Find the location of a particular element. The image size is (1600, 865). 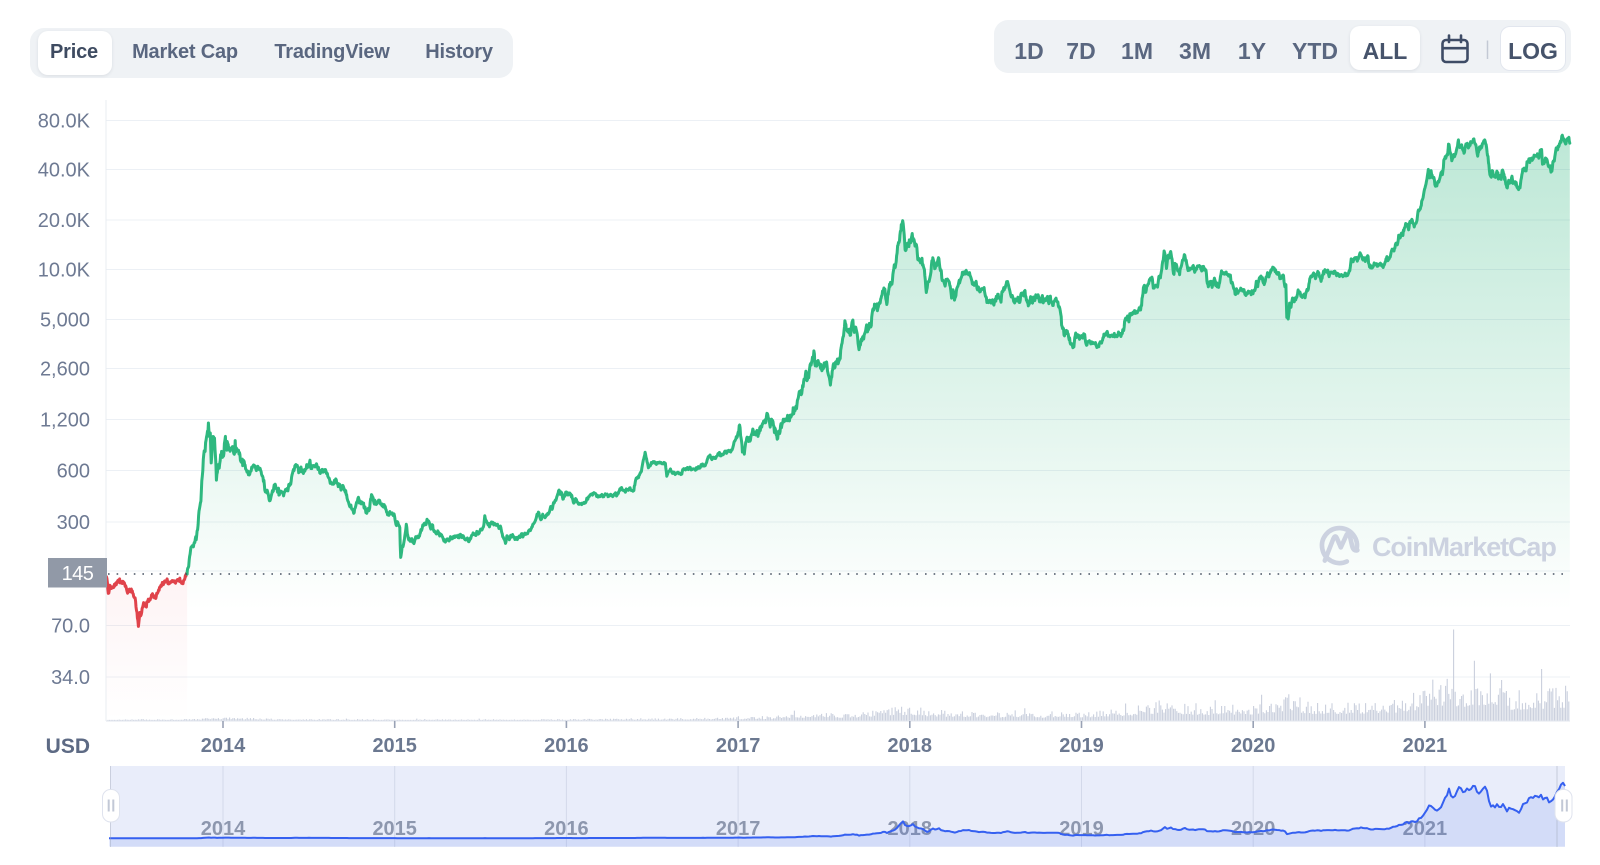

svg-text: 2019 is located at coordinates (1081, 746).